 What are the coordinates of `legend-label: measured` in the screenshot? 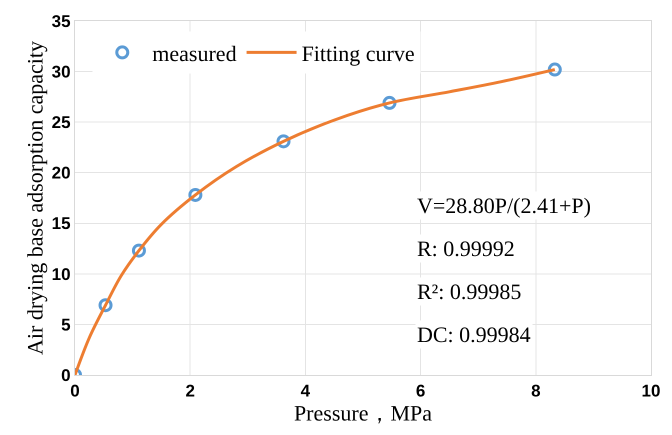 It's located at (194, 53).